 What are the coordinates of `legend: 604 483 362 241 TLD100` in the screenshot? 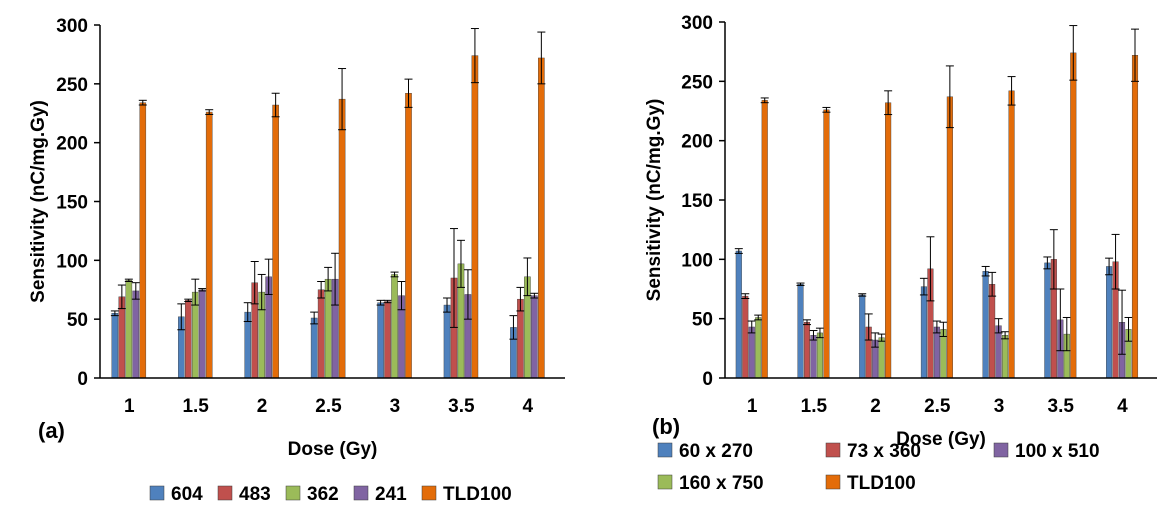 It's located at (330, 494).